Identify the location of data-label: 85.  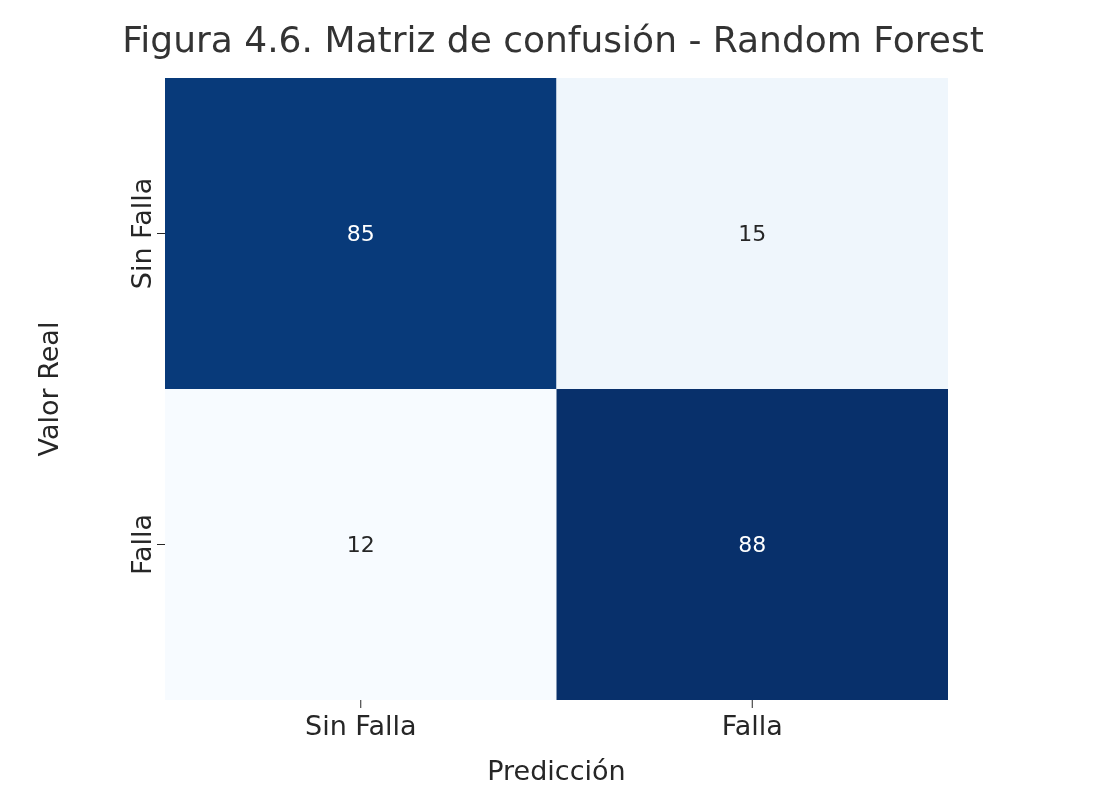
(360, 233).